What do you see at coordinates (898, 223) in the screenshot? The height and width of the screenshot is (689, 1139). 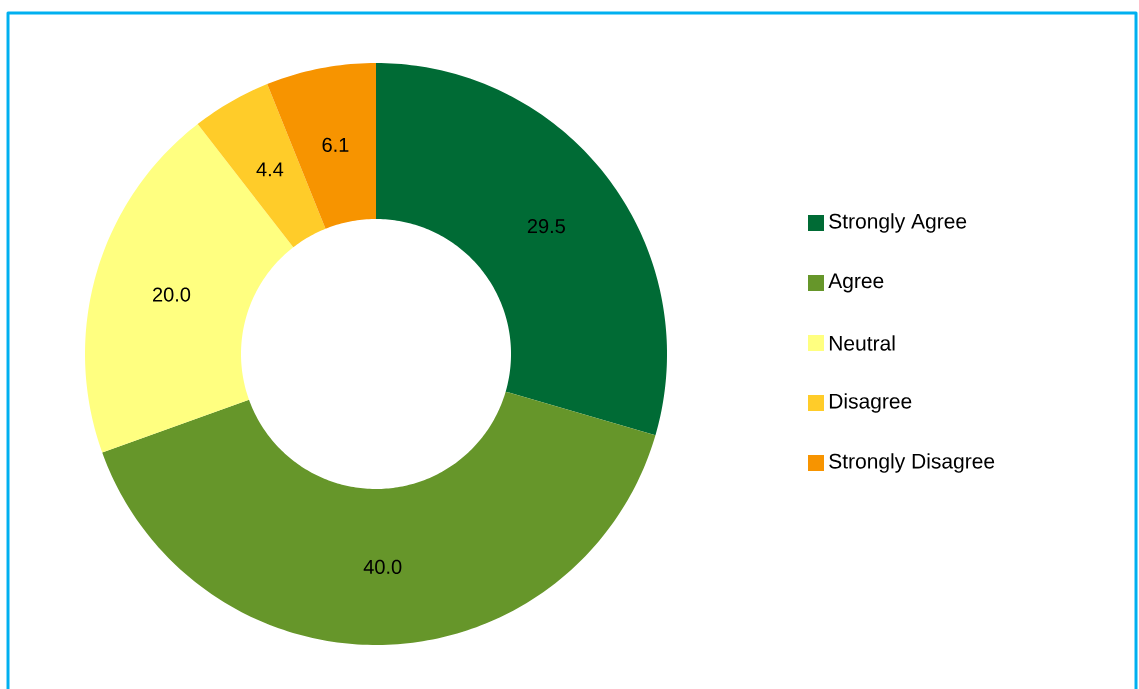 I see `legend-label: Strongly Agree` at bounding box center [898, 223].